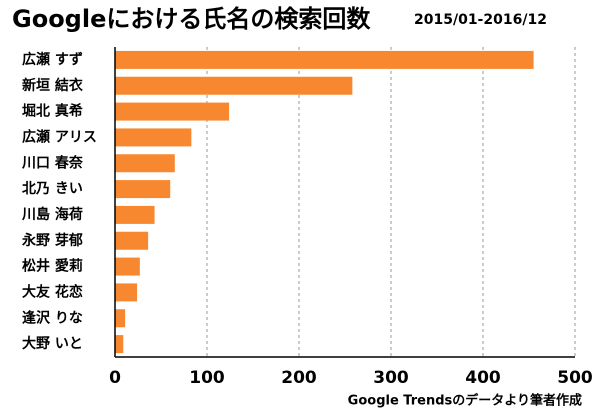 The image size is (600, 416). What do you see at coordinates (207, 378) in the screenshot?
I see `x-tick-label: 100` at bounding box center [207, 378].